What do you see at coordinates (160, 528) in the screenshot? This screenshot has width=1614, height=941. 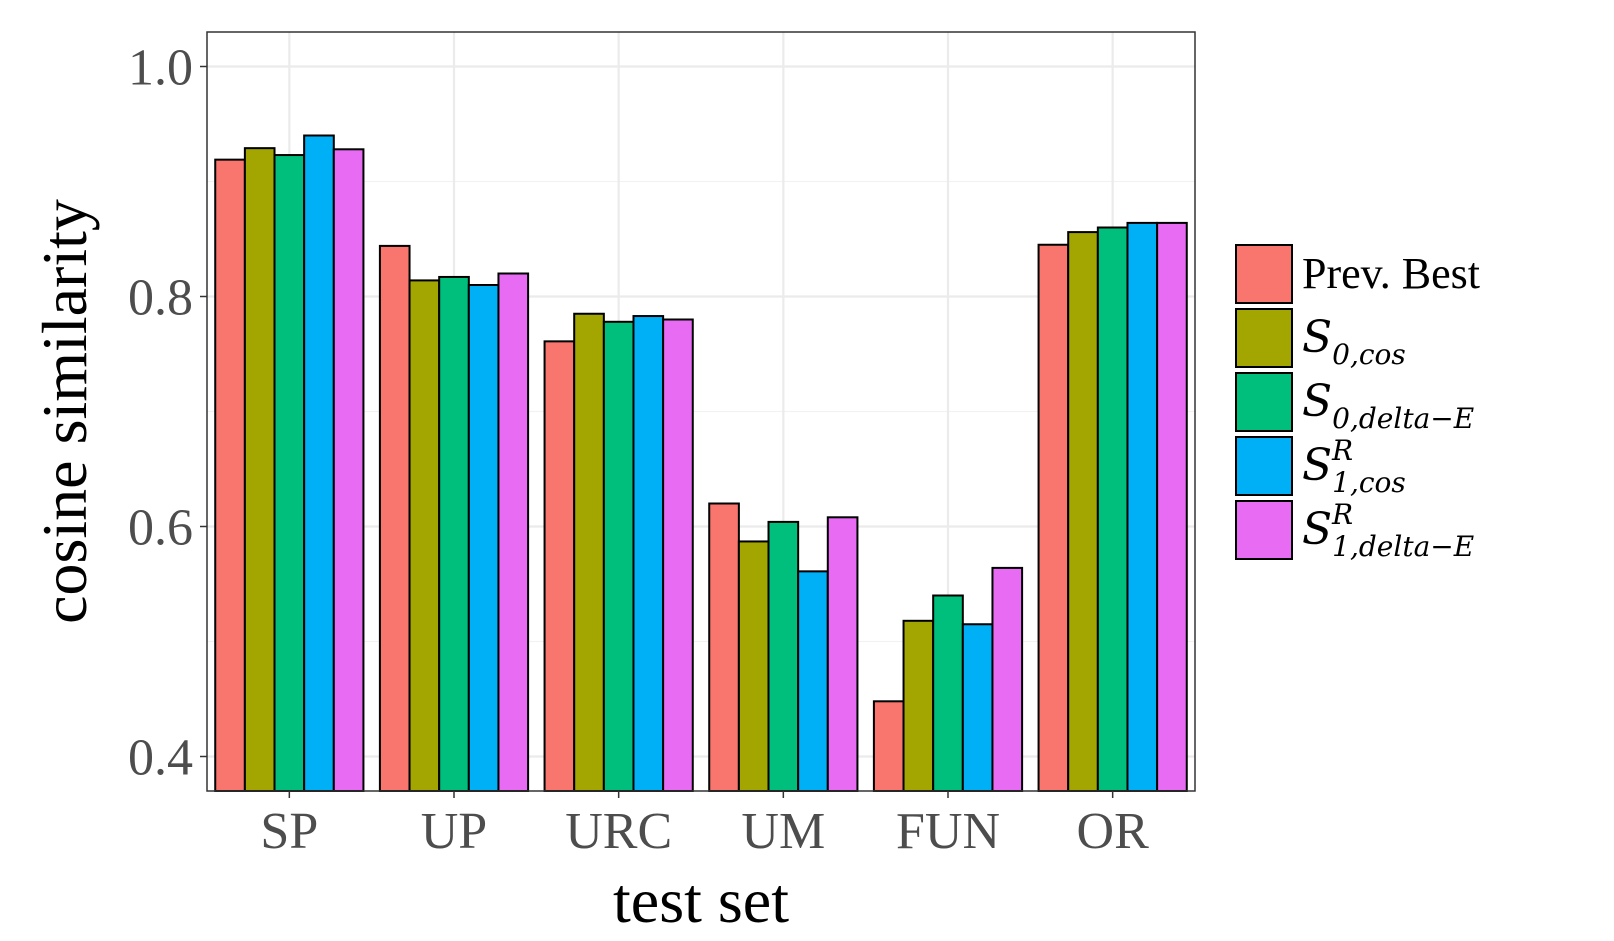 I see `y-tick-label: 0.6` at bounding box center [160, 528].